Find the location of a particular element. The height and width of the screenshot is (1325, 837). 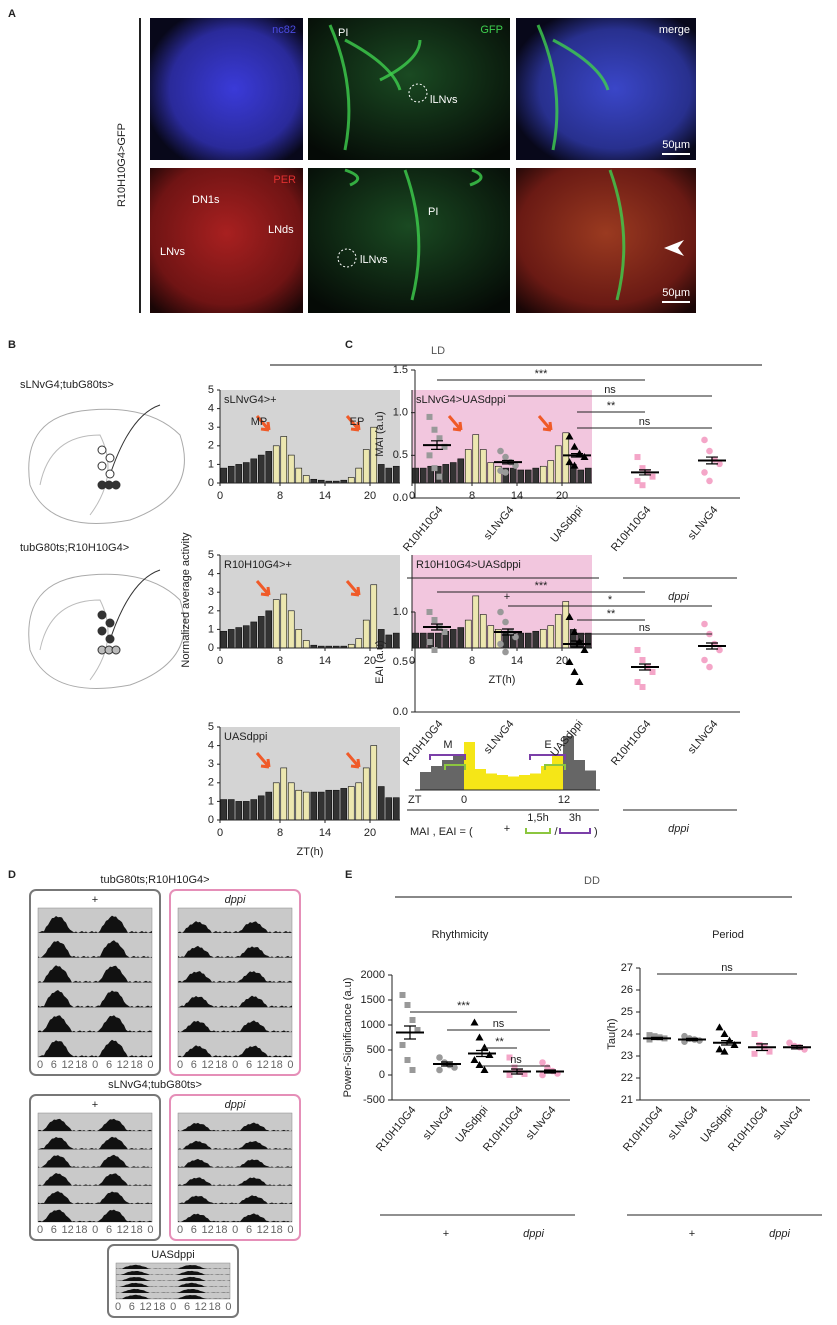

x-tick-label: R10H10G4 is located at coordinates (631, 743).